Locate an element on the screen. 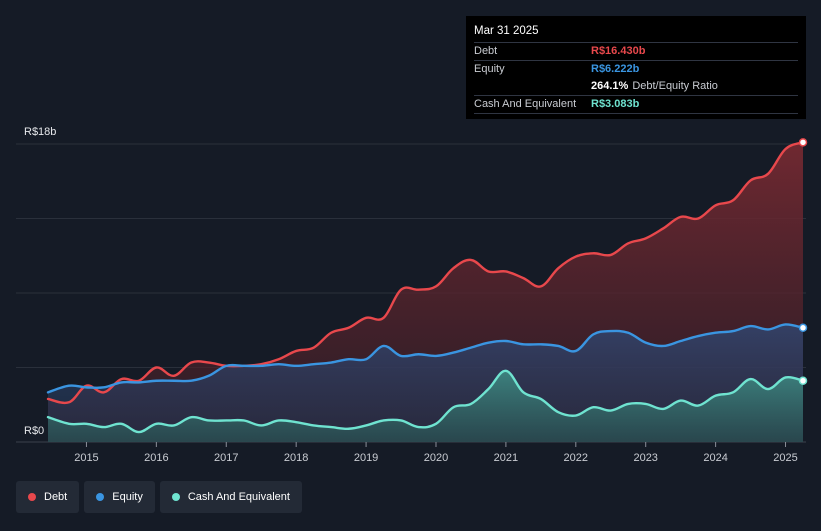 The height and width of the screenshot is (531, 821). tooltip-label-debt: Debt is located at coordinates (486, 51).